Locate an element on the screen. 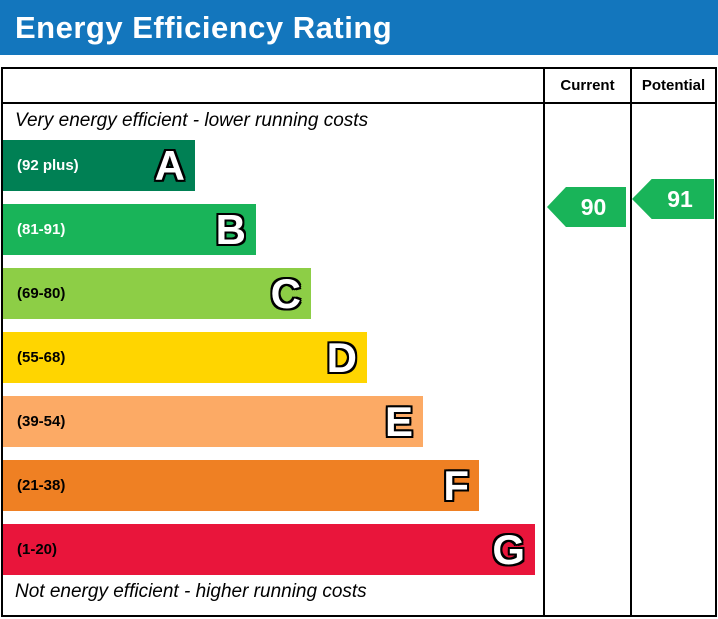  title-bar: Energy Efficiency Rating is located at coordinates (359, 27).